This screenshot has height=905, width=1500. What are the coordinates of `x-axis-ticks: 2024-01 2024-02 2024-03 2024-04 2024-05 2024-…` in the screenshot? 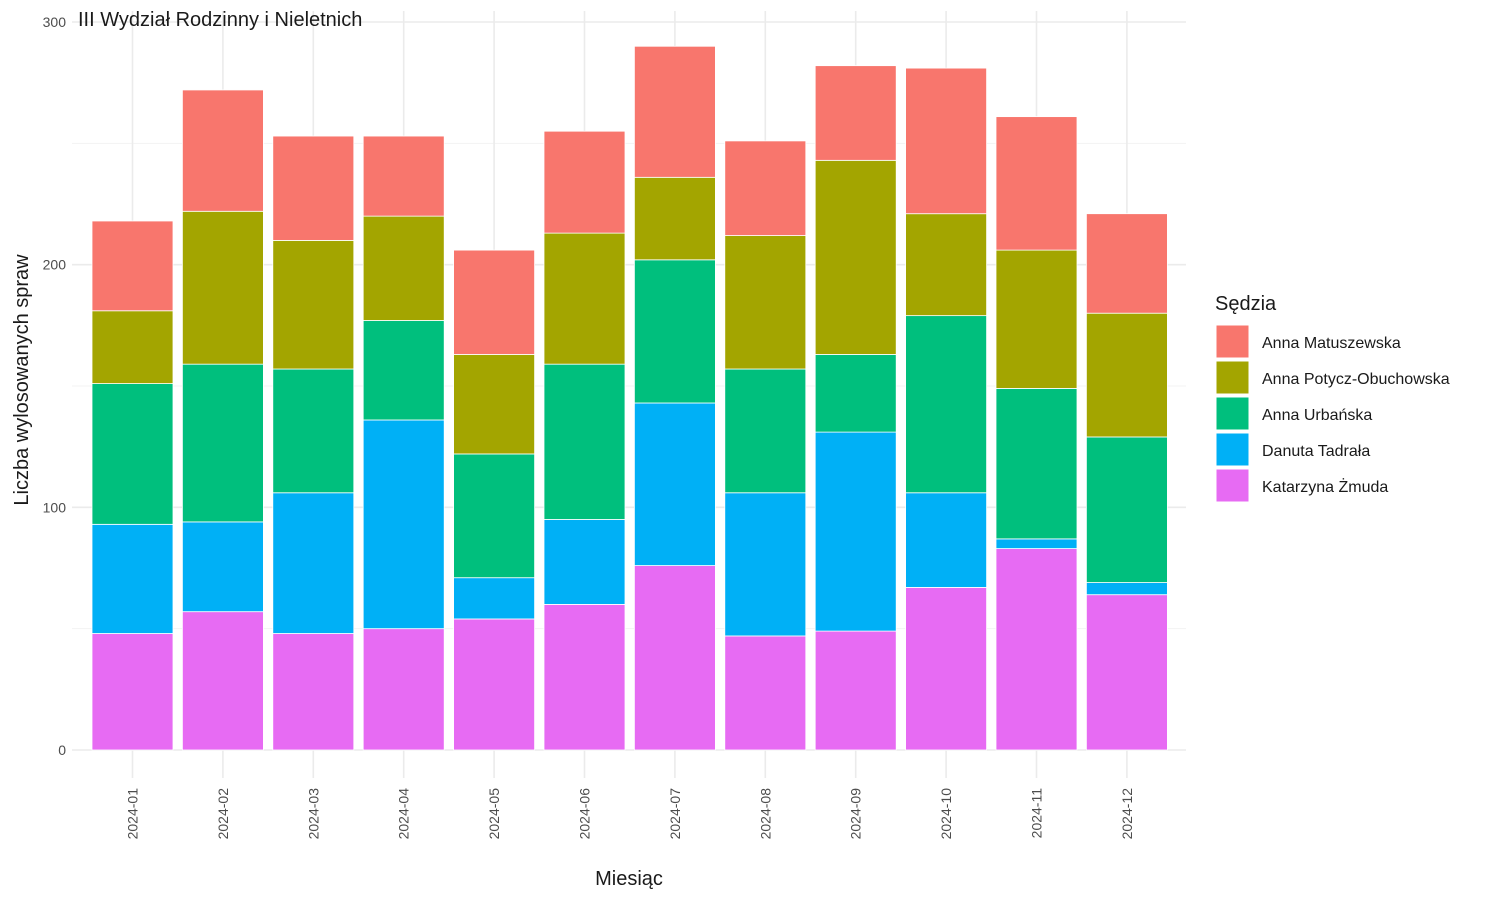 It's located at (630, 814).